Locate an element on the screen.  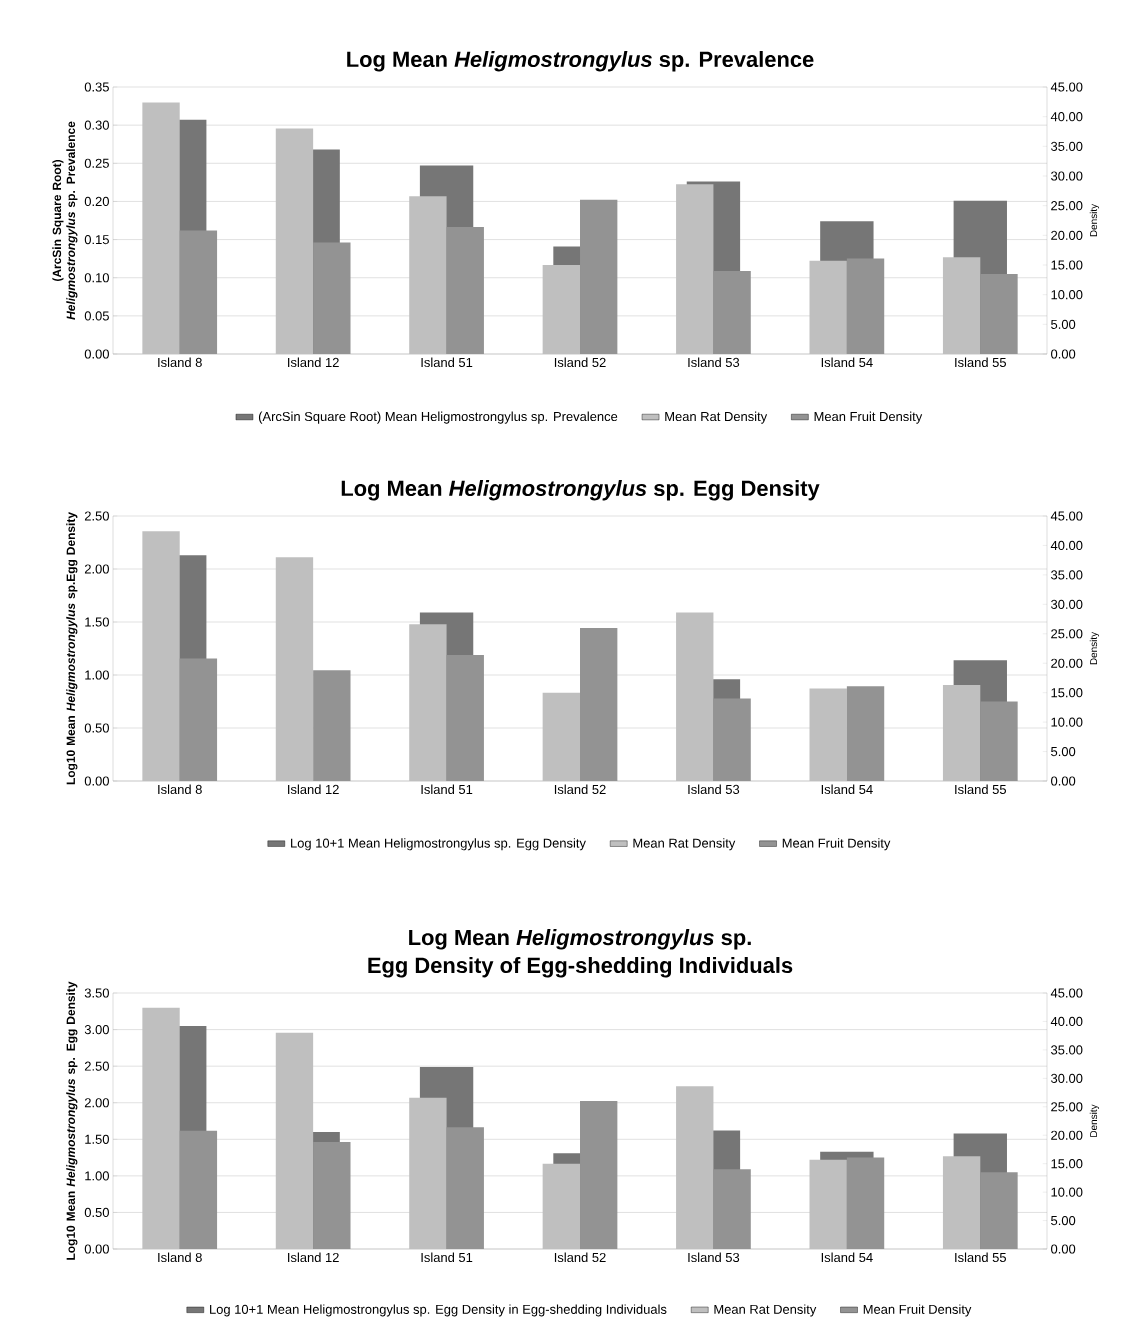
y-axis-title: Log10 Mean Heligmostrongylus sp. Egg Density is located at coordinates (72, 1120).